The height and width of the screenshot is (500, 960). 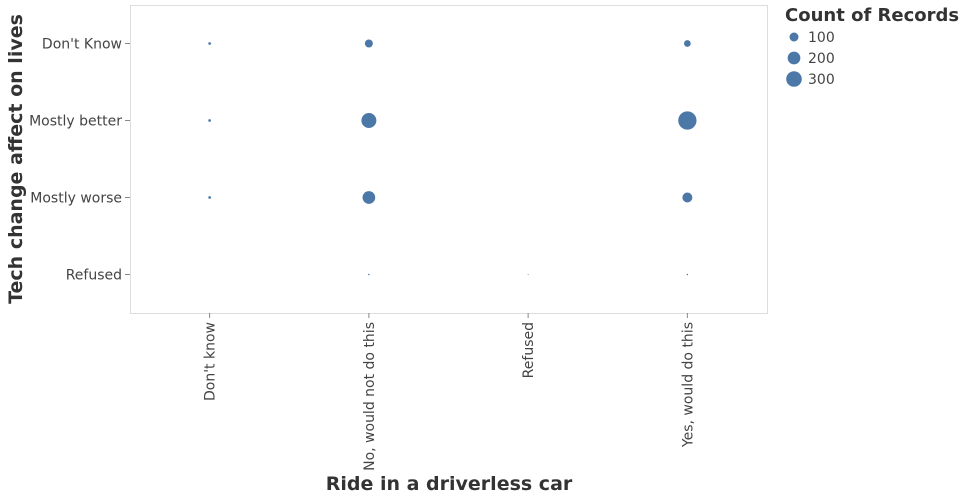 I want to click on y-tick-label: Don't Know, so click(x=82, y=45).